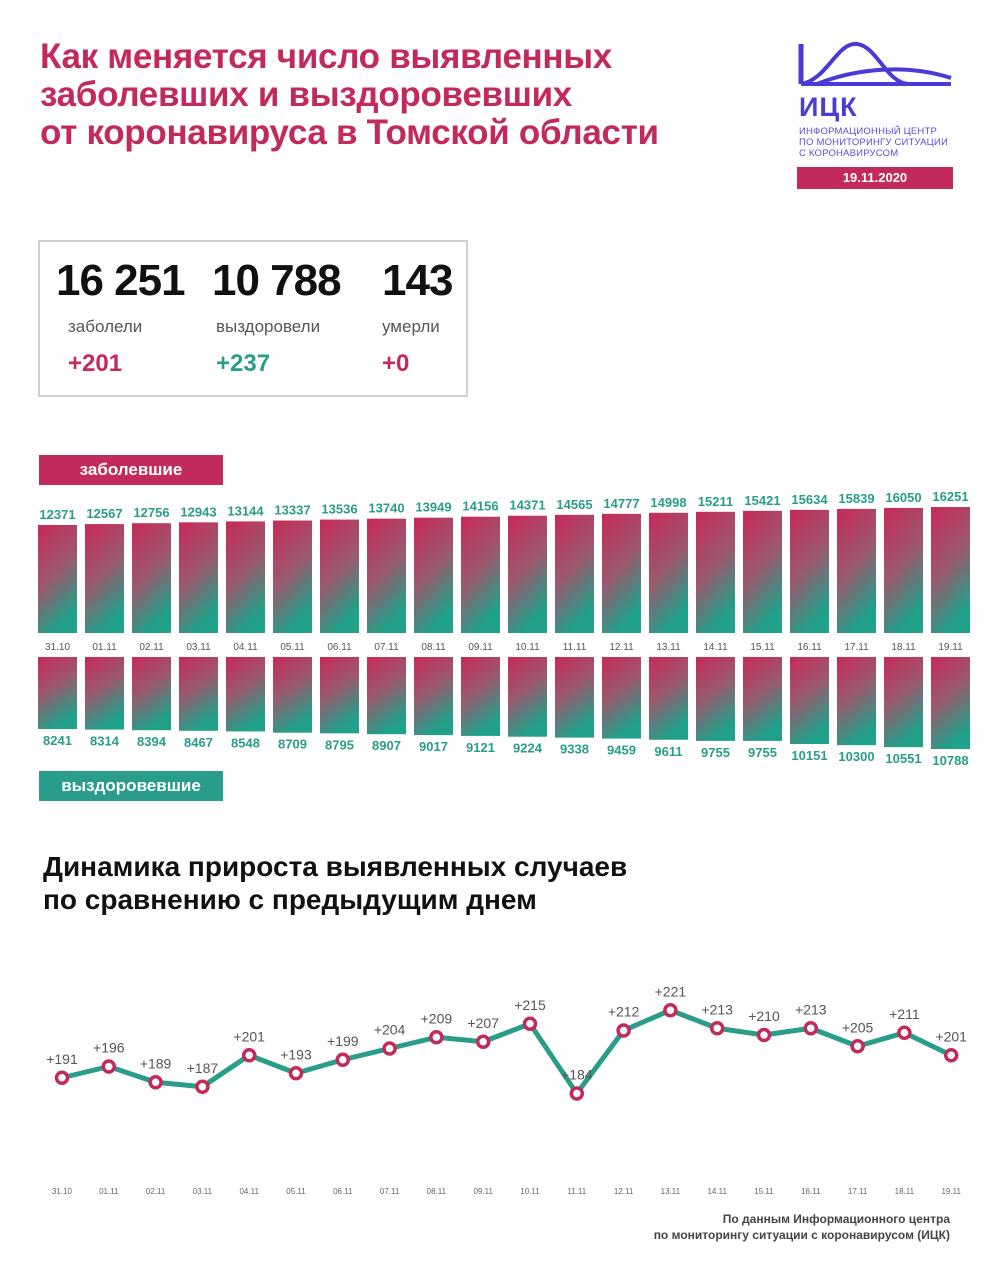 Image resolution: width=992 pixels, height=1280 pixels. Describe the element at coordinates (574, 504) in the screenshot. I see `cases-bar-label: 14565` at that location.